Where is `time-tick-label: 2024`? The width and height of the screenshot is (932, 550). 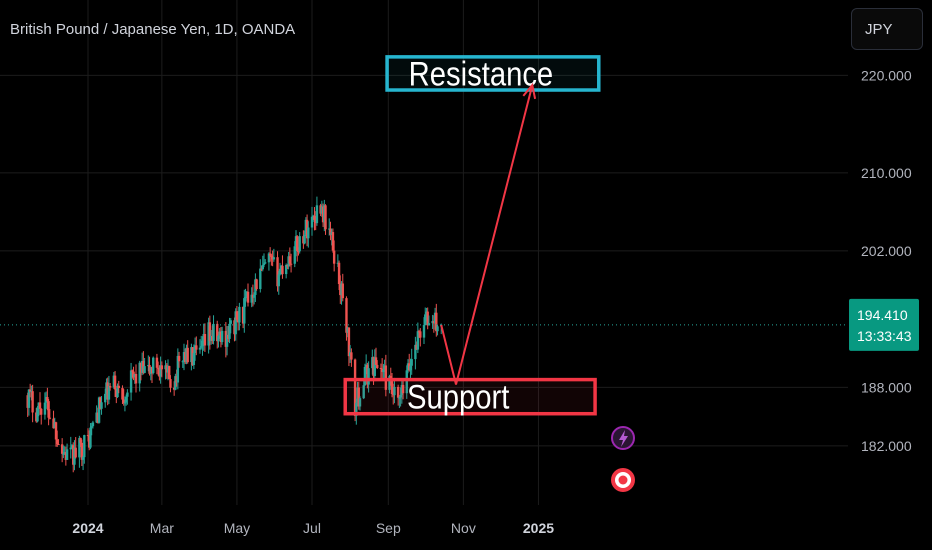 time-tick-label: 2024 is located at coordinates (87, 528).